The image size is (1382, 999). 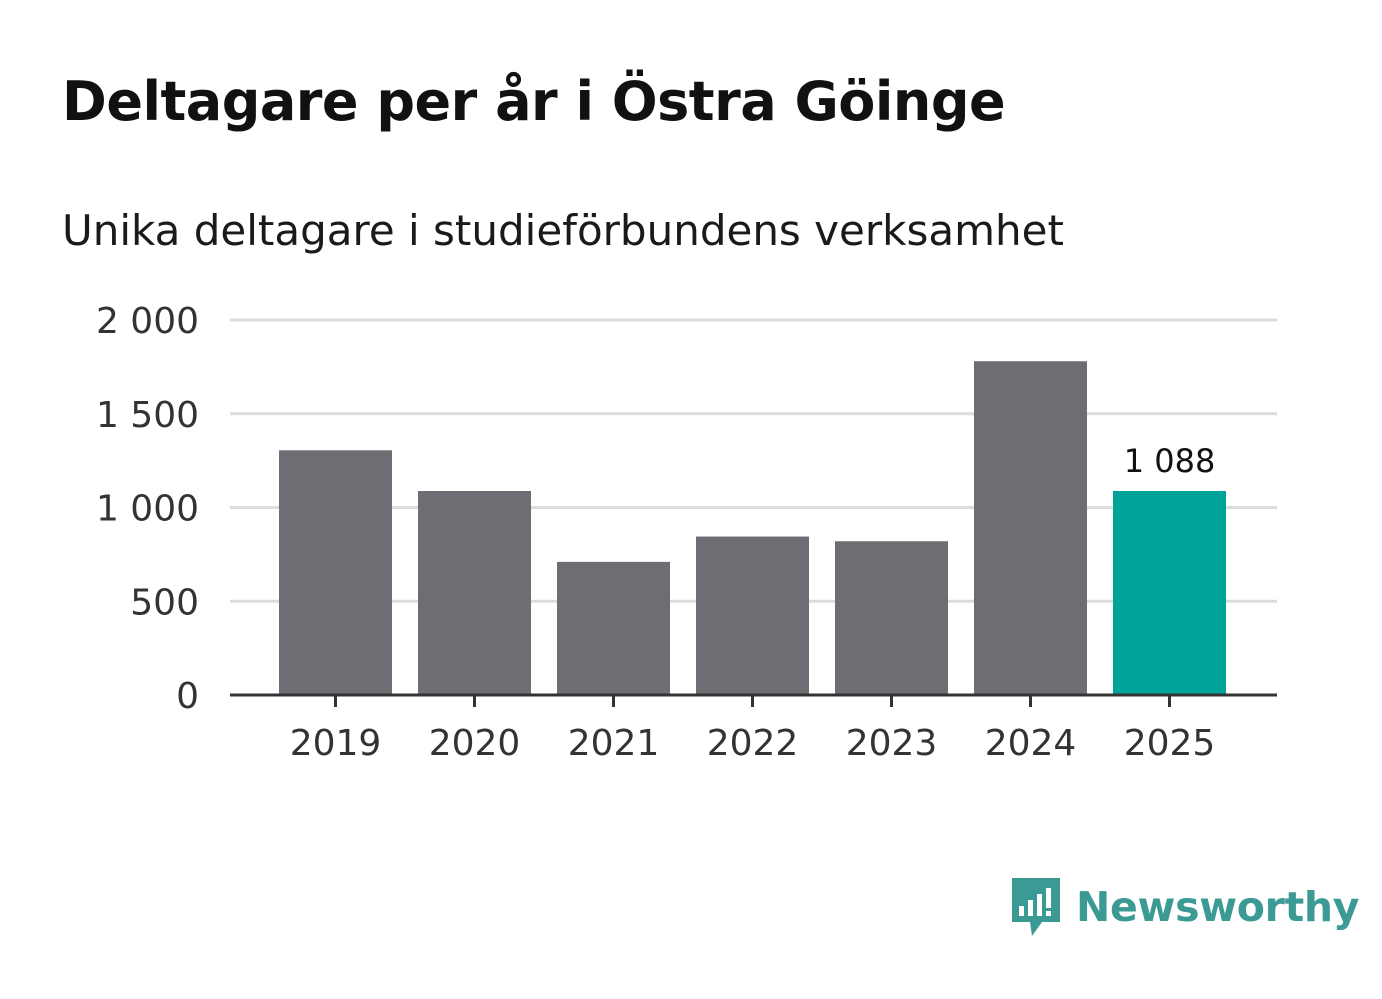 I want to click on x-tick-label: 2021, so click(x=614, y=743).